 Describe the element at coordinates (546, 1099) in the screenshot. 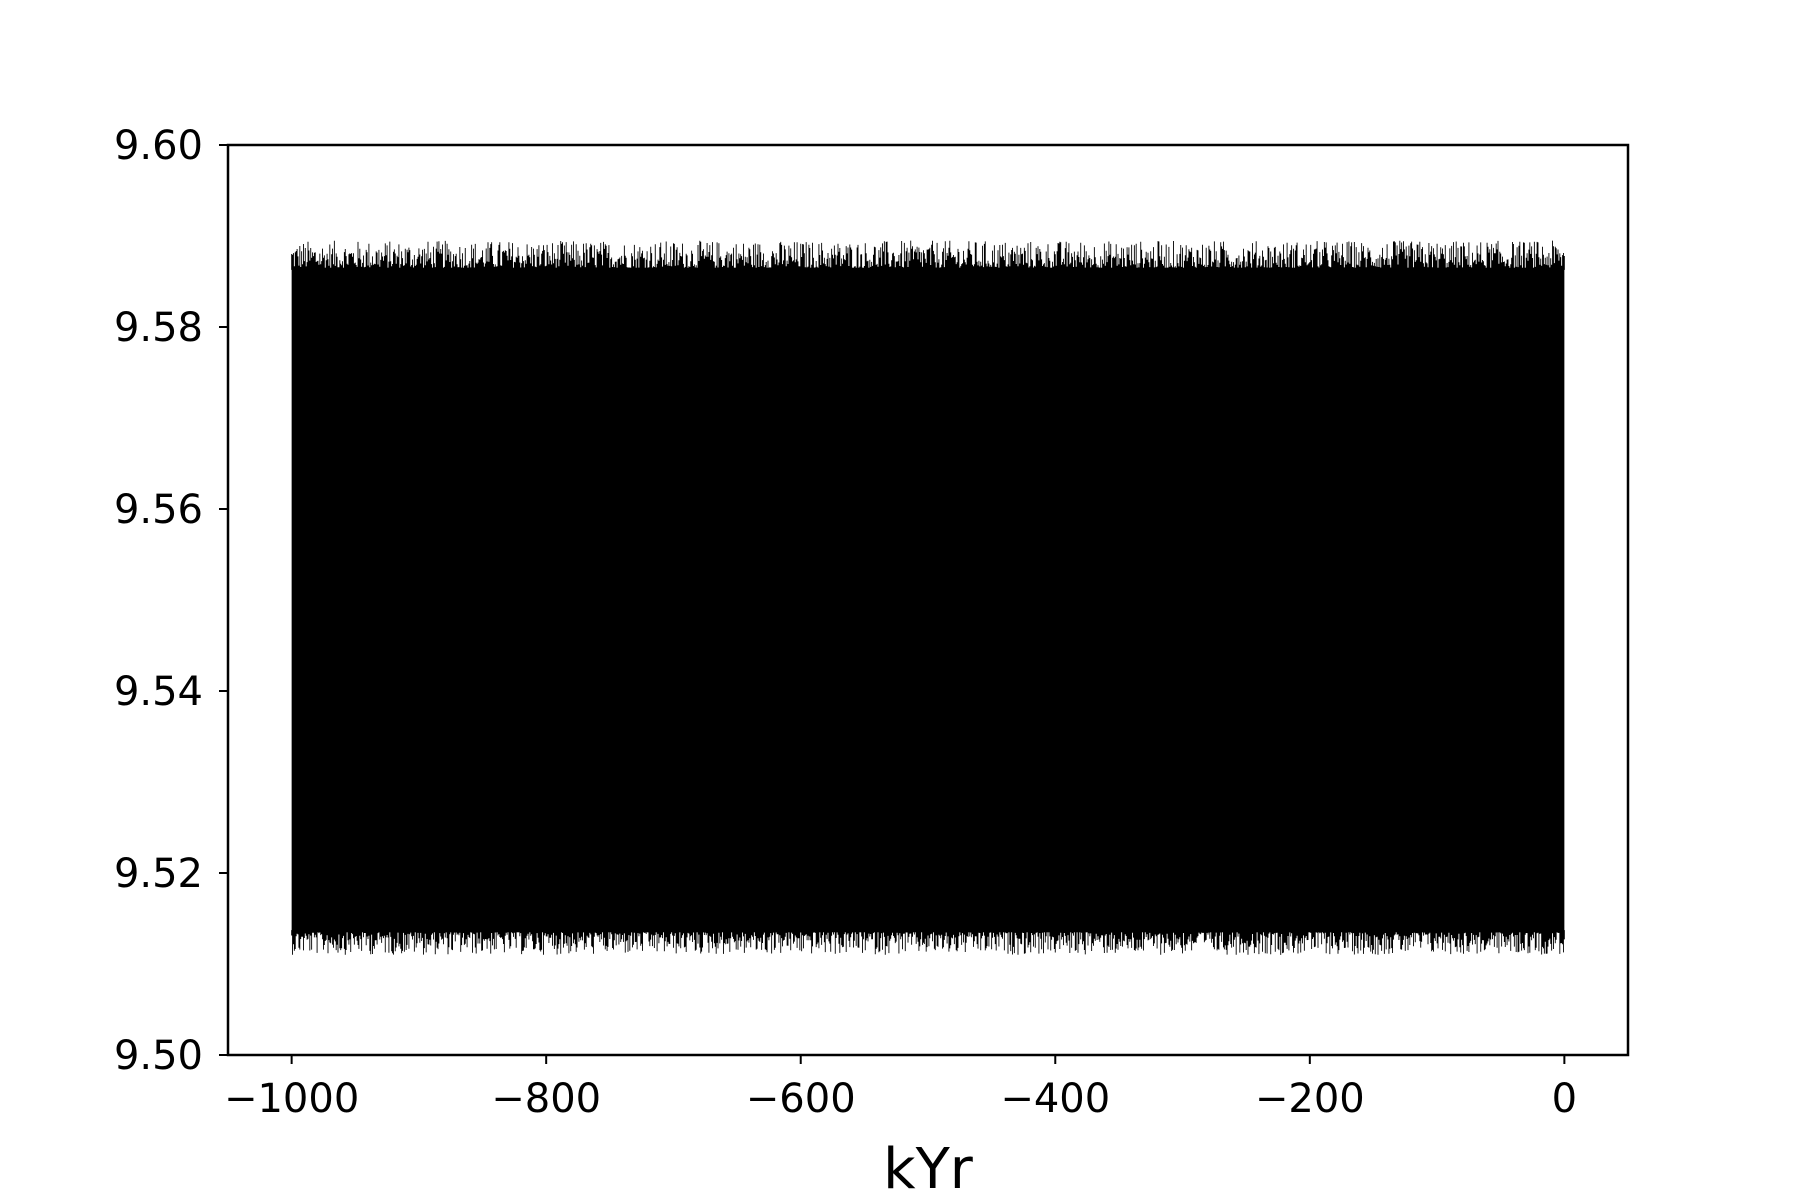

I see `x-tick-label: −800` at that location.